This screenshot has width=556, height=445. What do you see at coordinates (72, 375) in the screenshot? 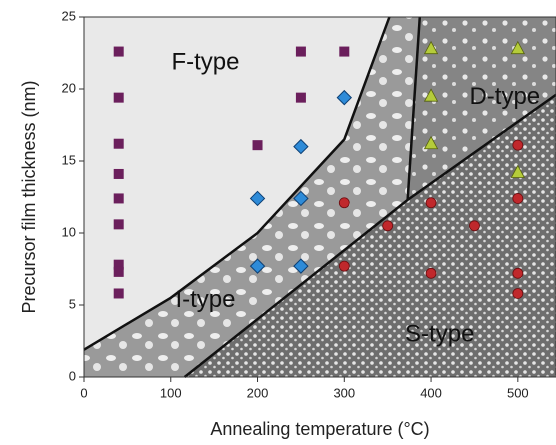
I see `y-tick-label: 0` at bounding box center [72, 375].